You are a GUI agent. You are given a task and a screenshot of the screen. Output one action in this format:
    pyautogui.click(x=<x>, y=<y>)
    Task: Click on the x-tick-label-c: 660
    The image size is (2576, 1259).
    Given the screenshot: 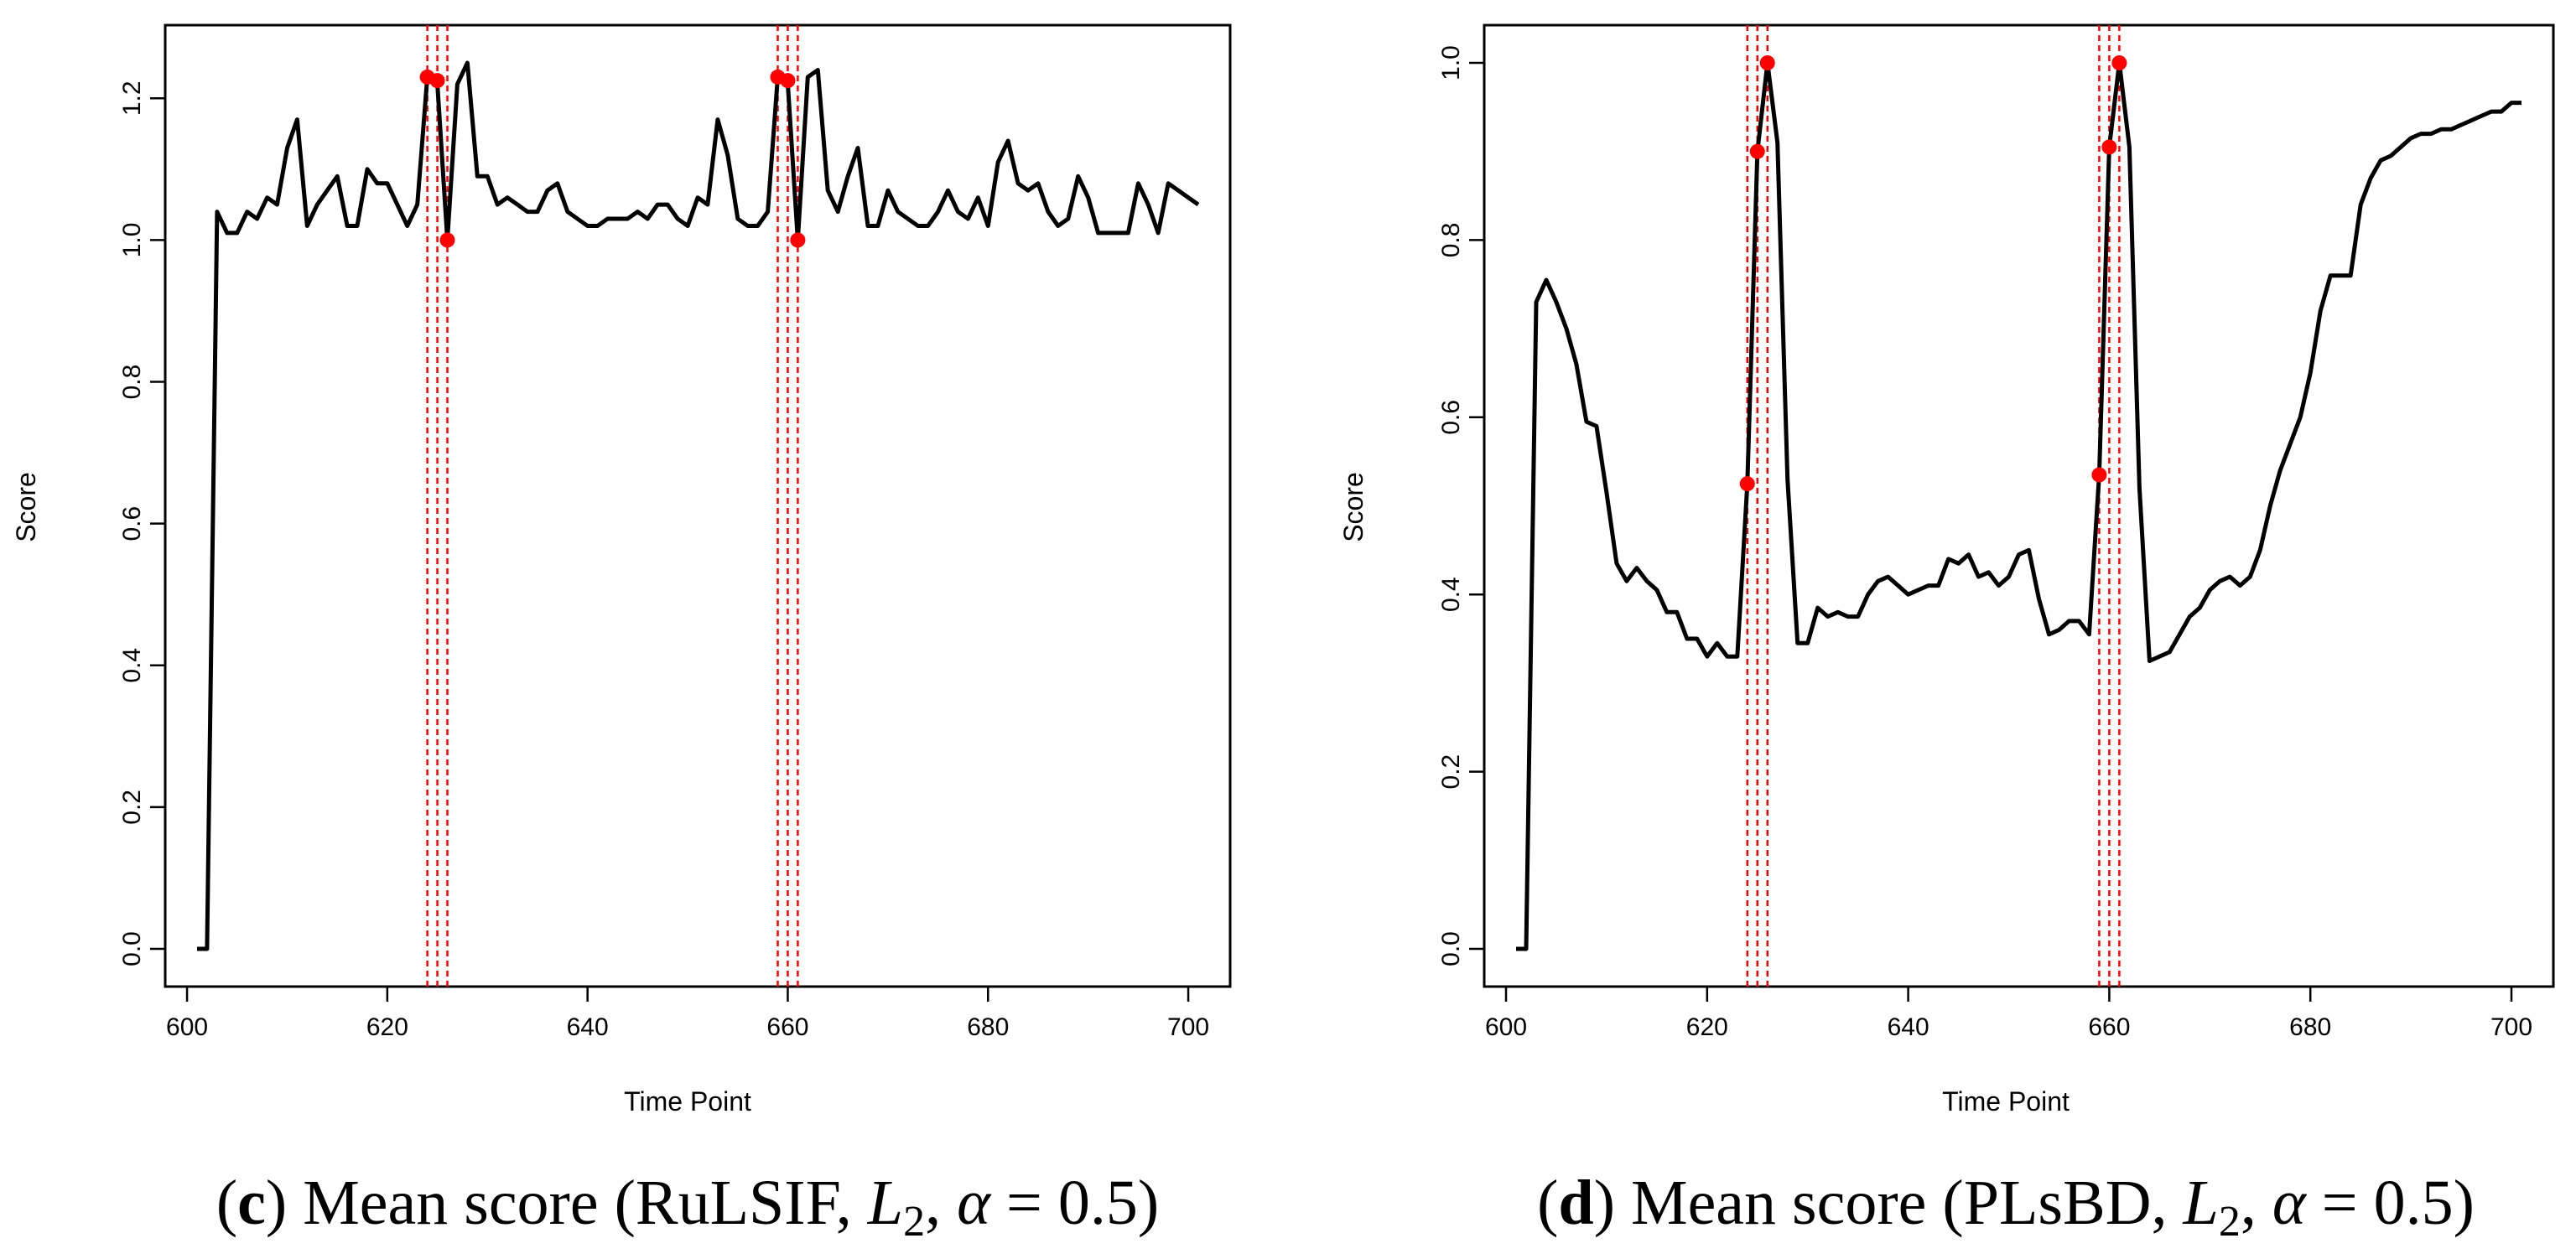 What is the action you would take?
    pyautogui.click(x=787, y=1027)
    